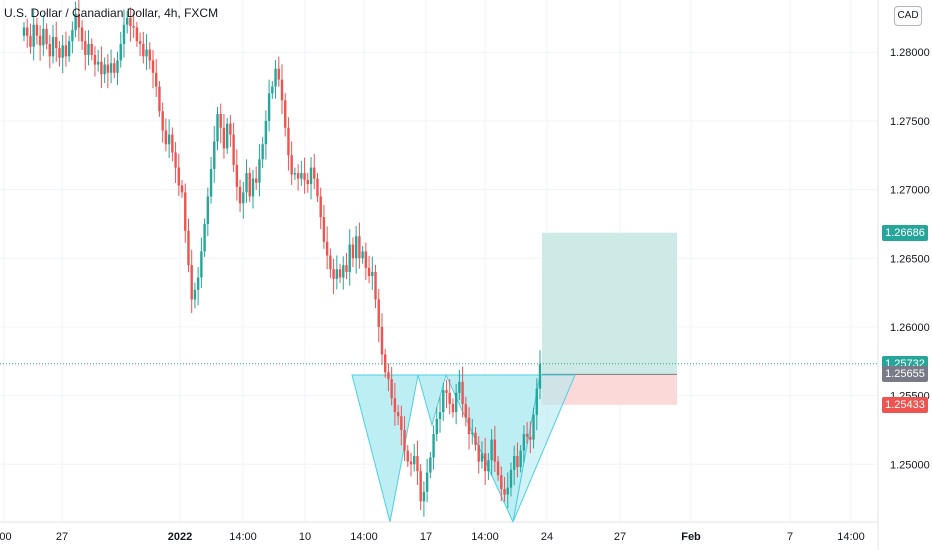 This screenshot has height=550, width=932. What do you see at coordinates (908, 16) in the screenshot?
I see `currency-button: CAD` at bounding box center [908, 16].